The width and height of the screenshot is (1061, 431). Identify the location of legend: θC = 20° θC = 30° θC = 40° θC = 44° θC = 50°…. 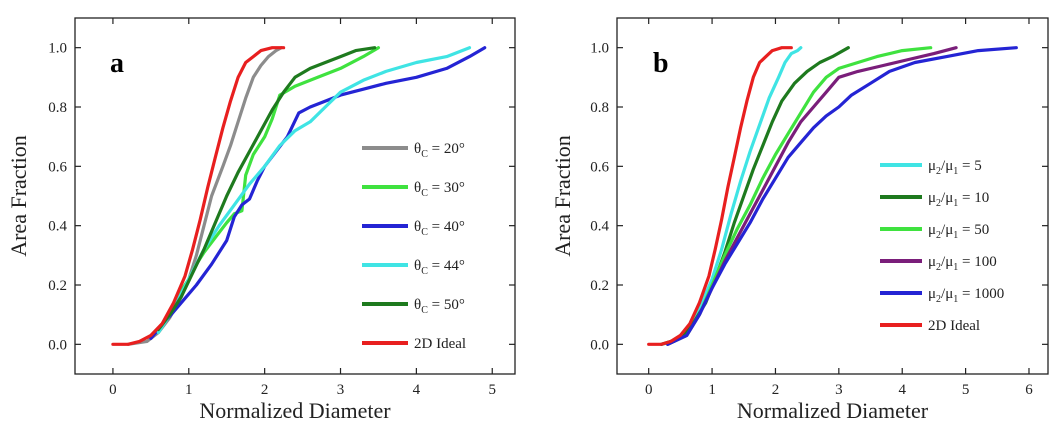
(414, 246).